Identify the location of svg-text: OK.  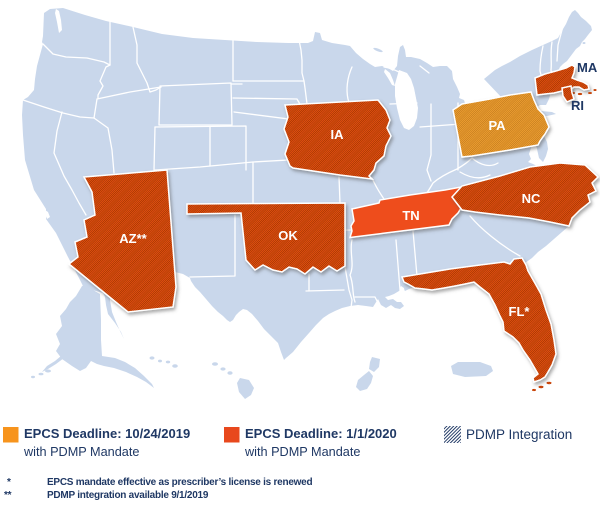
(288, 235).